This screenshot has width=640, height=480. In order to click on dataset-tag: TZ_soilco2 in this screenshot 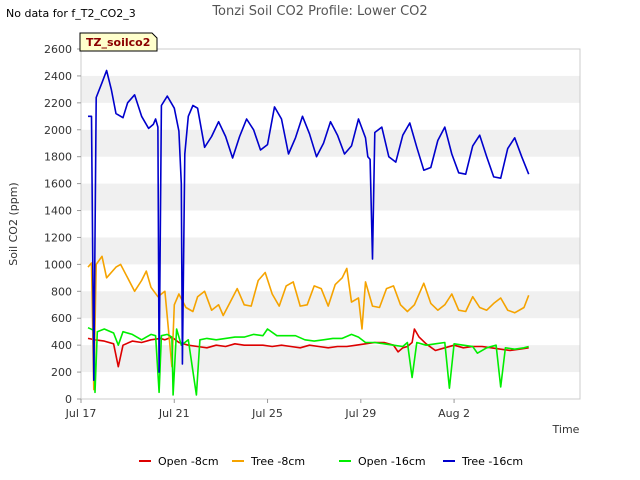, I will do `click(118, 42)`.